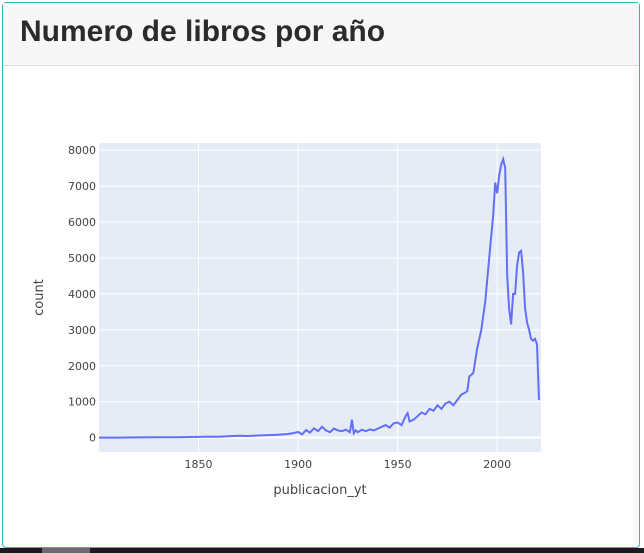 The image size is (644, 553). I want to click on y-axis-ticks: 0 1000 2000 3000 4000 5000 6000 7000 8000, so click(82, 294).